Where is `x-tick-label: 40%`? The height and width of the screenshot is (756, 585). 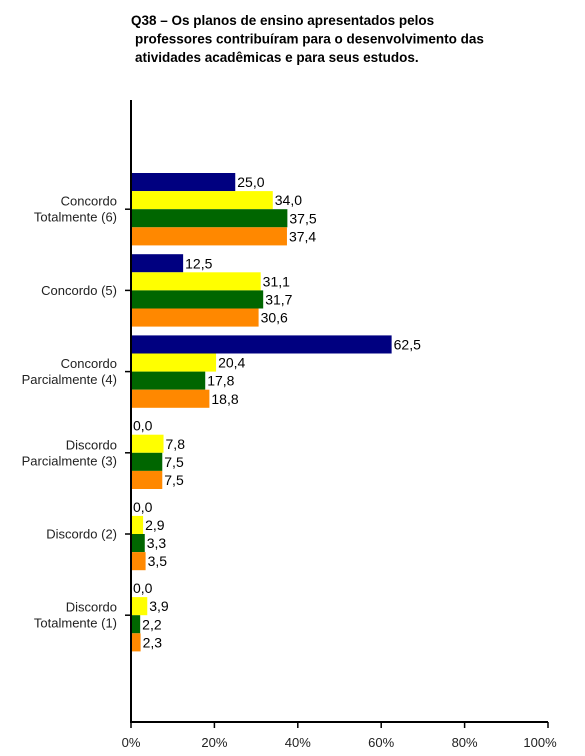
x-tick-label: 40% is located at coordinates (298, 742).